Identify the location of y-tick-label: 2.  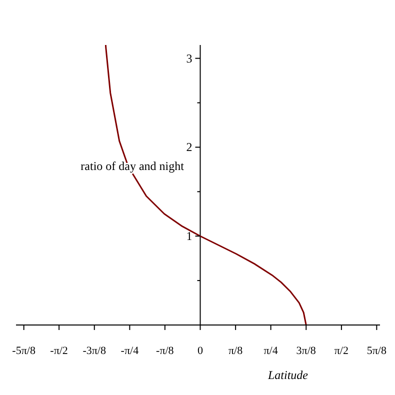
(189, 147).